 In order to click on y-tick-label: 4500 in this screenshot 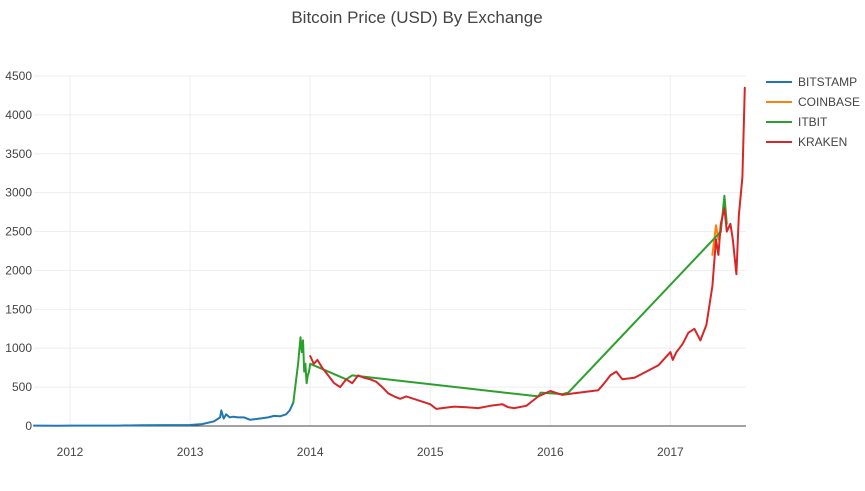, I will do `click(18, 76)`.